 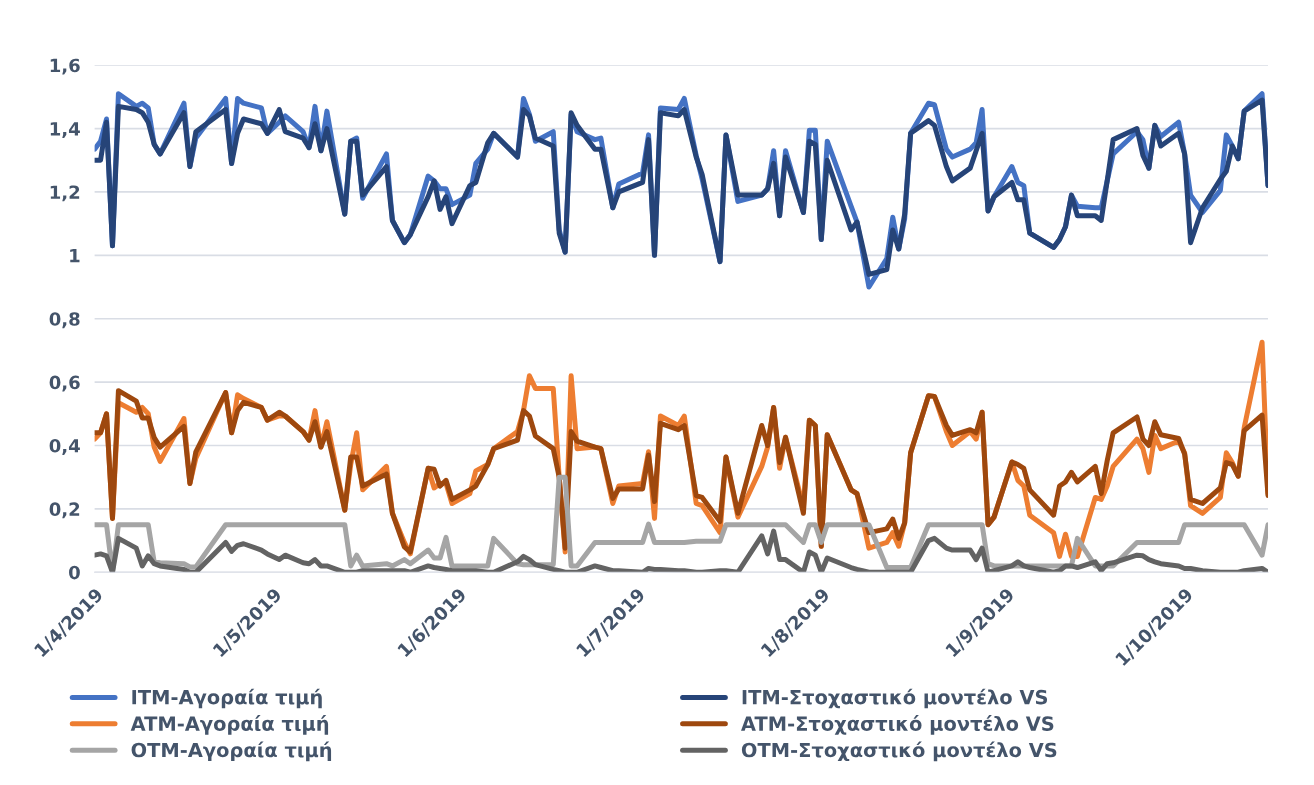 What do you see at coordinates (229, 725) in the screenshot?
I see `legend-label: ATM-Αγοραία τιμή` at bounding box center [229, 725].